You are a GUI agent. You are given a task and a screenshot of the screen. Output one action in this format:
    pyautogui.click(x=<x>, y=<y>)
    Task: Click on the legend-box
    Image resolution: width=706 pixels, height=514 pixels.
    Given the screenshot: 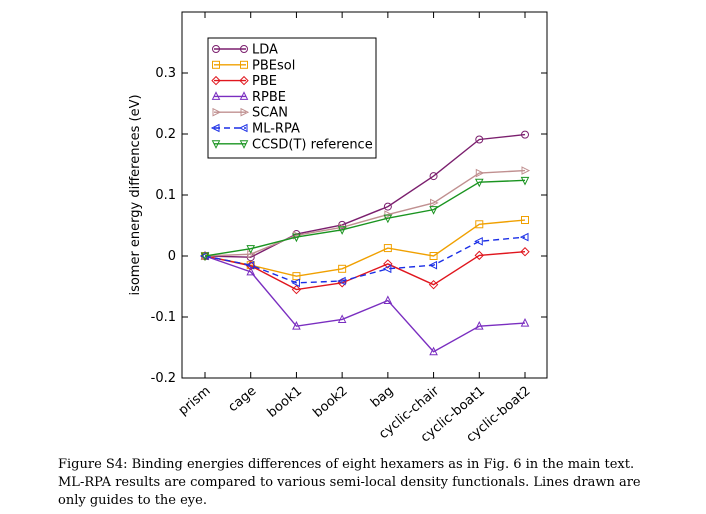 What is the action you would take?
    pyautogui.click(x=292, y=98)
    